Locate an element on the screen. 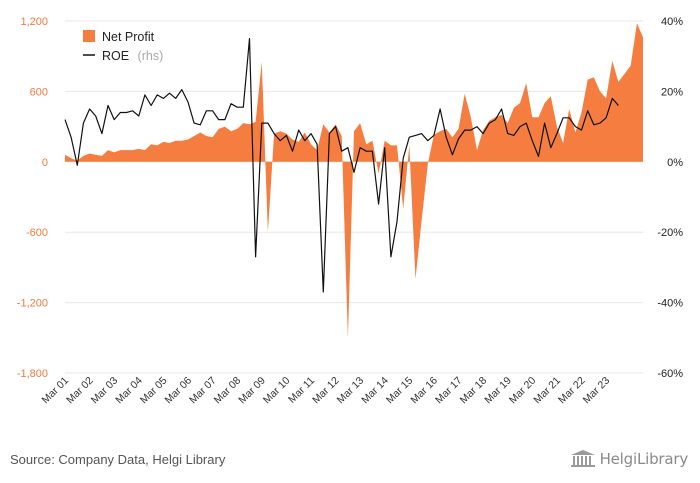 Image resolution: width=700 pixels, height=483 pixels. right-tick-label: -40% is located at coordinates (670, 304).